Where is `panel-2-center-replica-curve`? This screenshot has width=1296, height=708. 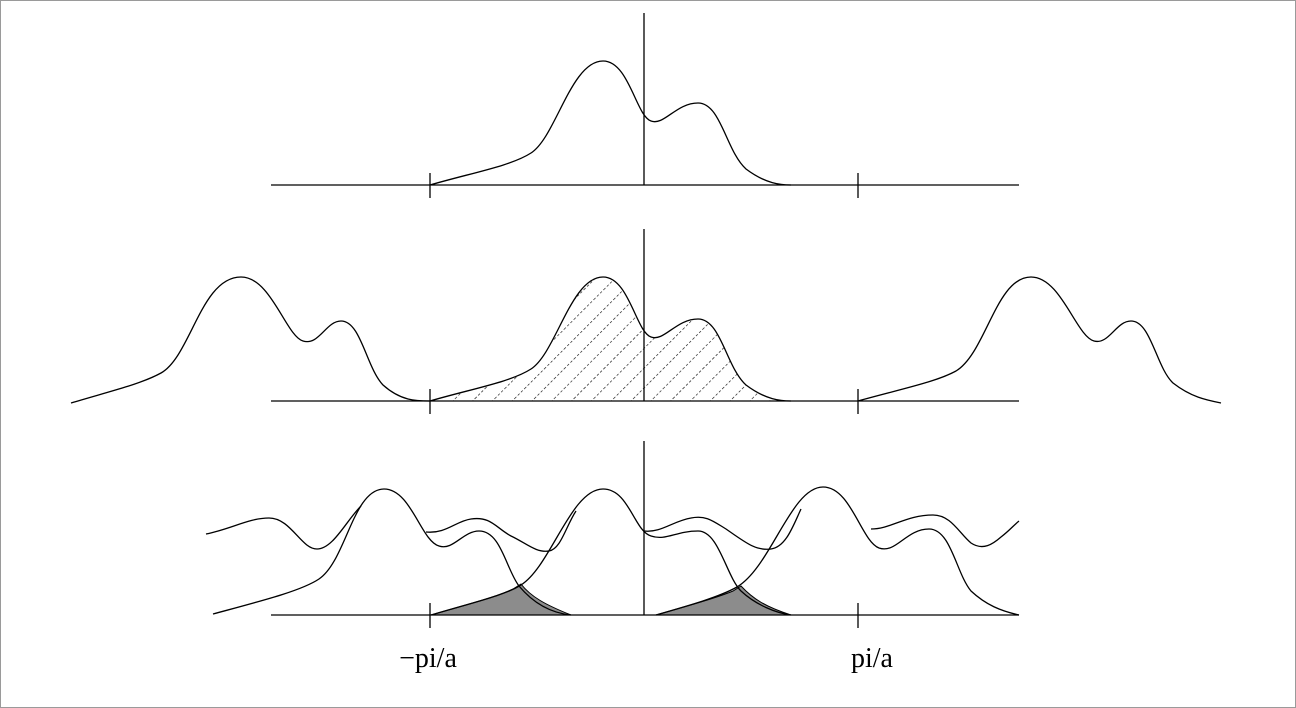 panel-2-center-replica-curve is located at coordinates (610, 339).